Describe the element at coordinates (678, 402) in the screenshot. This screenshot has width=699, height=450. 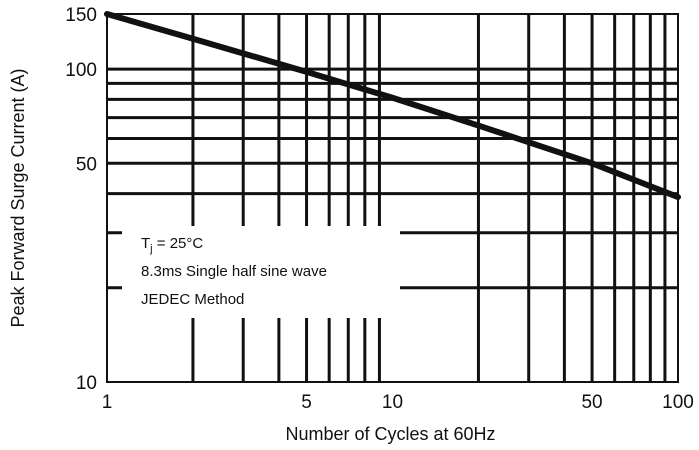
I see `x-tick-label: 100` at that location.